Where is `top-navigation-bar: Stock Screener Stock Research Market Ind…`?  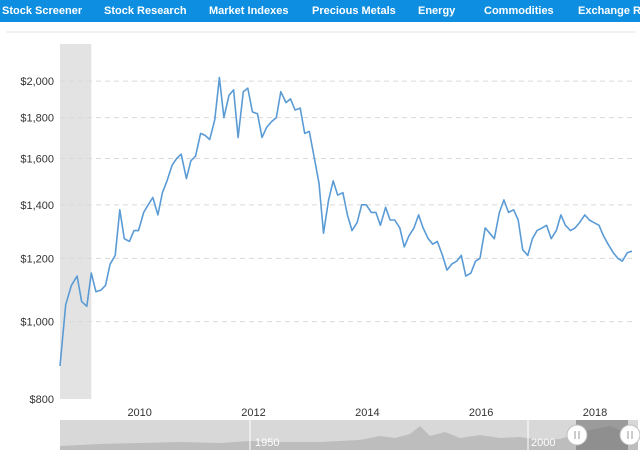
top-navigation-bar: Stock Screener Stock Research Market Ind… is located at coordinates (320, 11).